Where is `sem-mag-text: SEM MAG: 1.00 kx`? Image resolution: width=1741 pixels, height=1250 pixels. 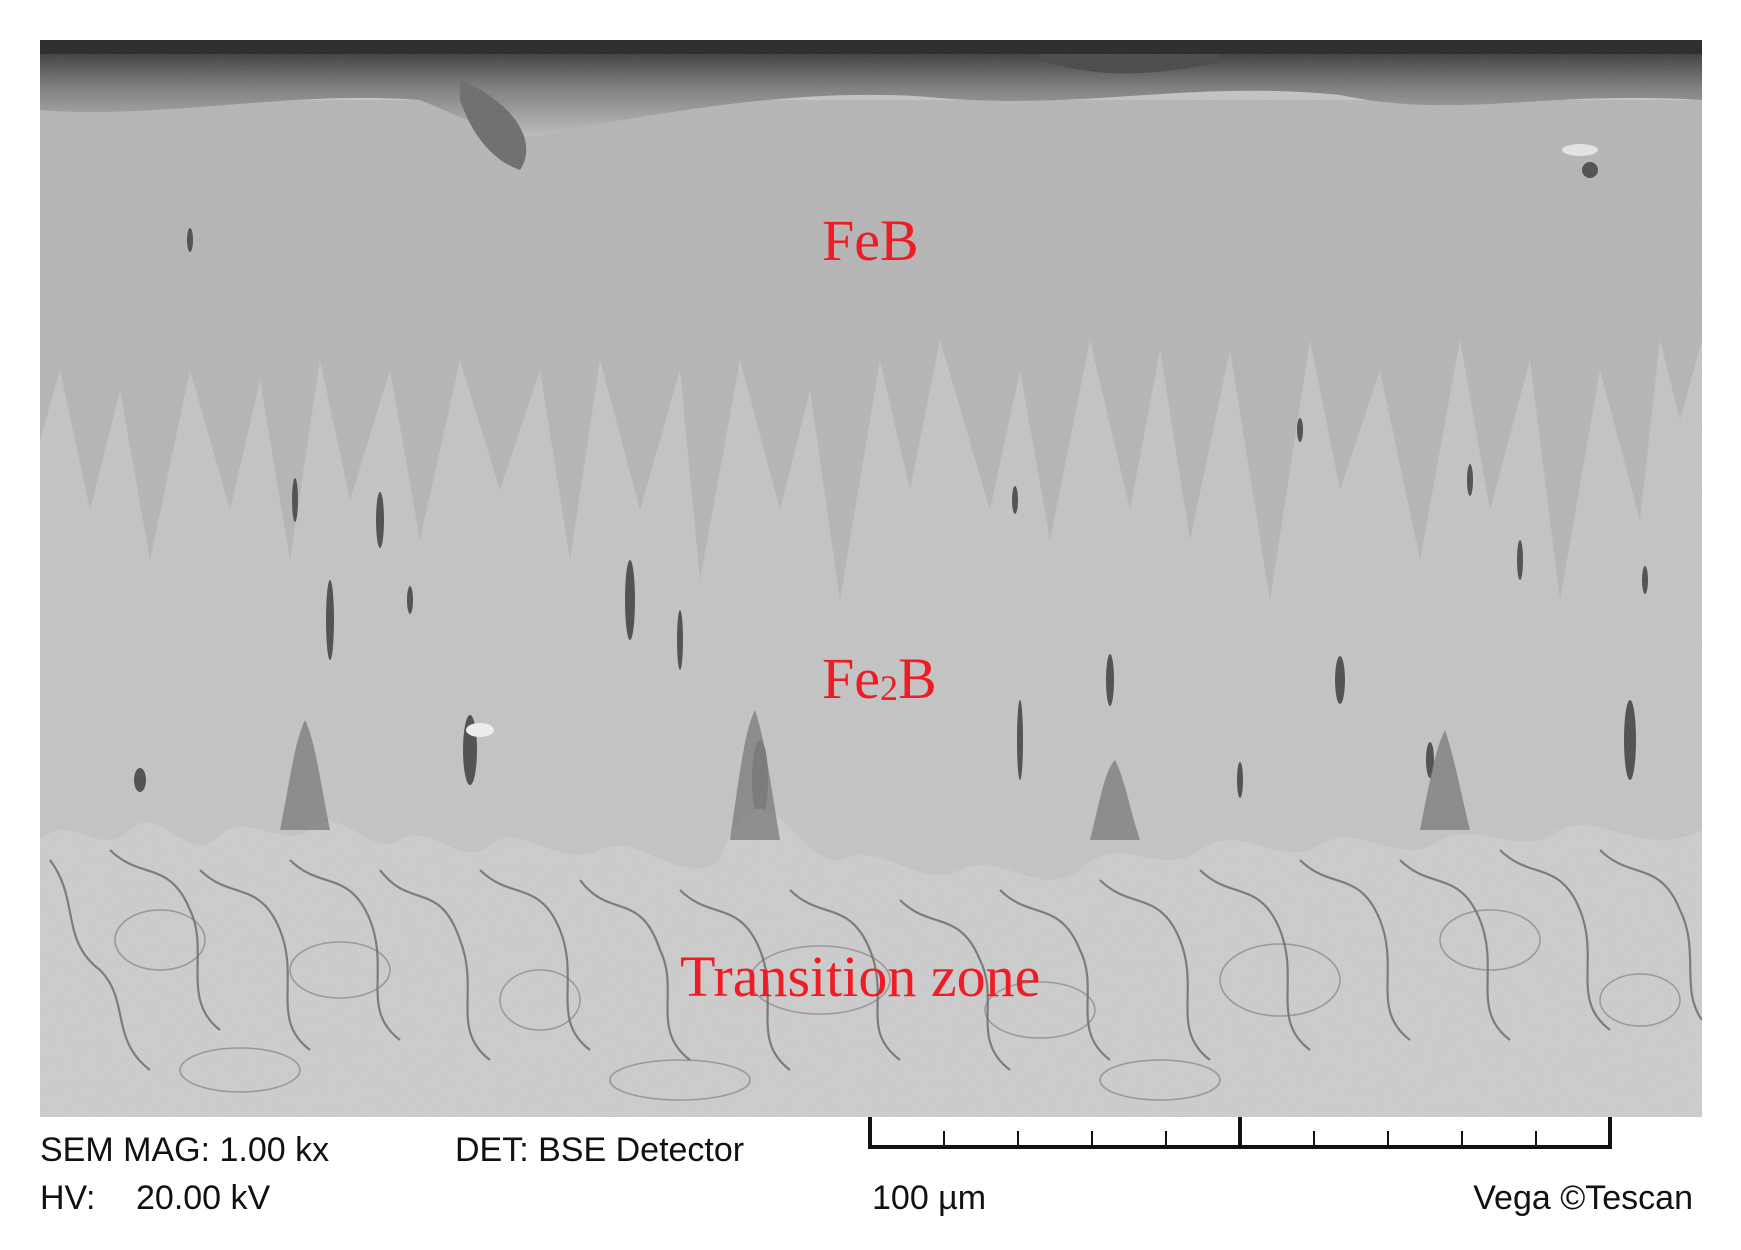
sem-mag-text: SEM MAG: 1.00 kx is located at coordinates (185, 1150).